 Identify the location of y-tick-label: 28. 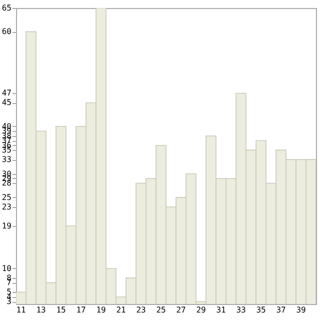
(7, 183).